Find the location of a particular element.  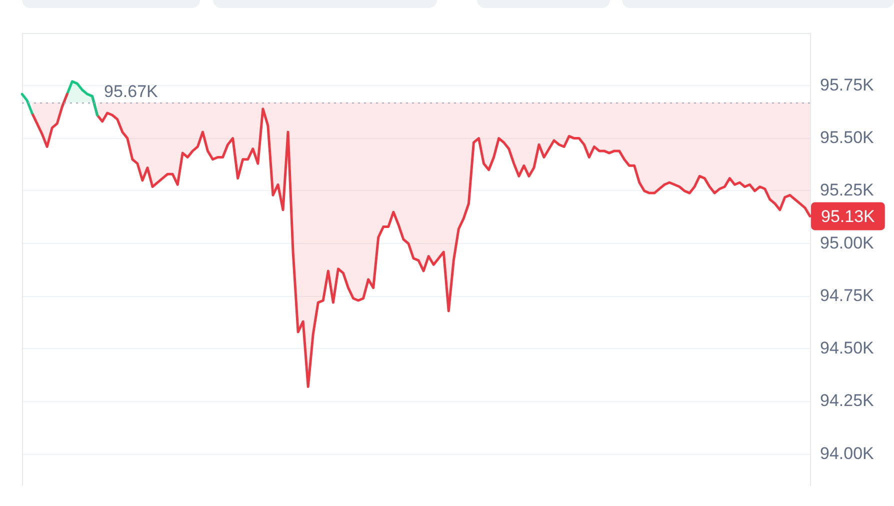

y-tick-label: 95.25K is located at coordinates (847, 190).